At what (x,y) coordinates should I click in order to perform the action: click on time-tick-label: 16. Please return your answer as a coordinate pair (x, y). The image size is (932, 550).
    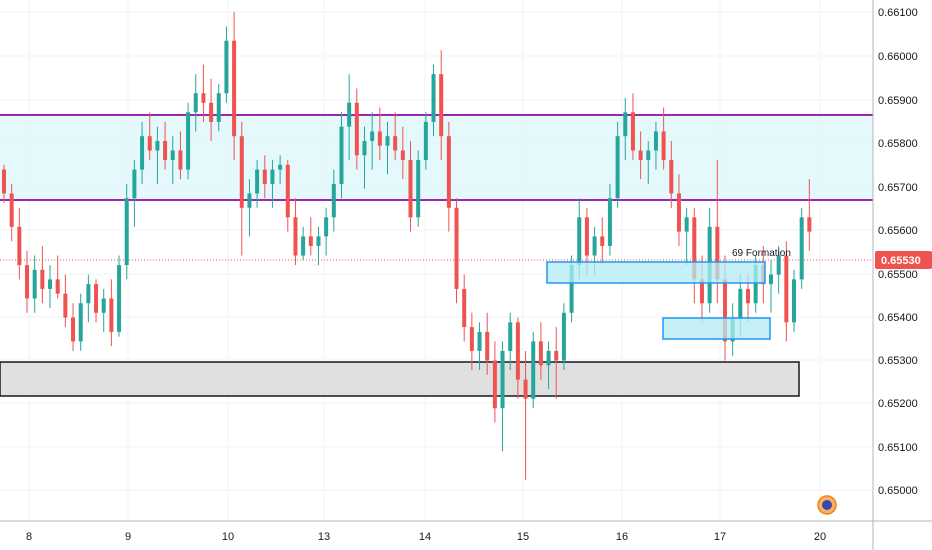
    Looking at the image, I should click on (622, 537).